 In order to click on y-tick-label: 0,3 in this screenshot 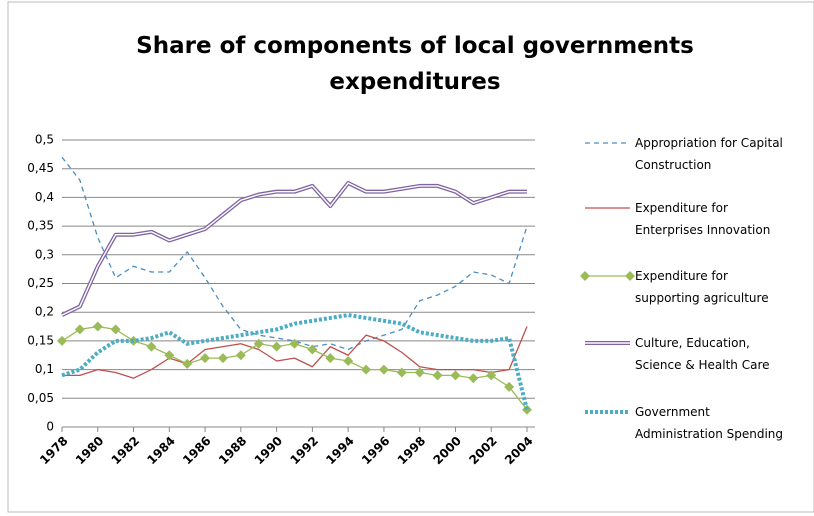, I will do `click(44, 254)`.